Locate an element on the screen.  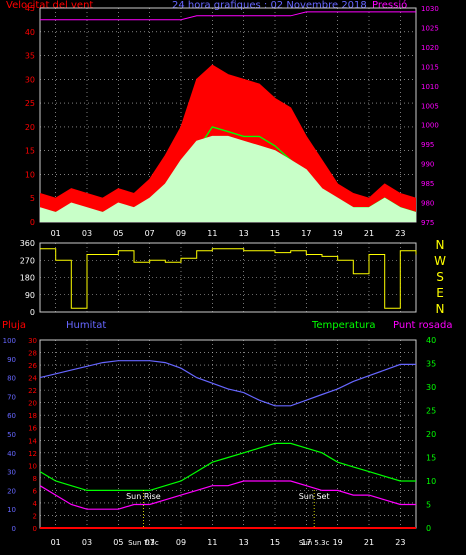
wind-y-tick-label: 40 is located at coordinates (30, 32).